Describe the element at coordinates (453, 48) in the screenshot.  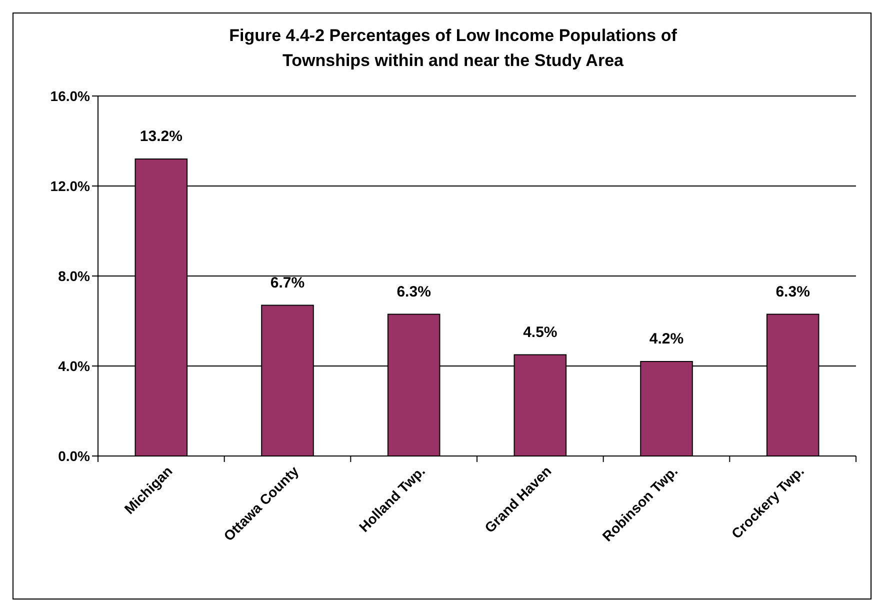
I see `chart-title: Figure 4.4-2 Percentages of Low Income Populations of Townships within and near the Study Area` at that location.